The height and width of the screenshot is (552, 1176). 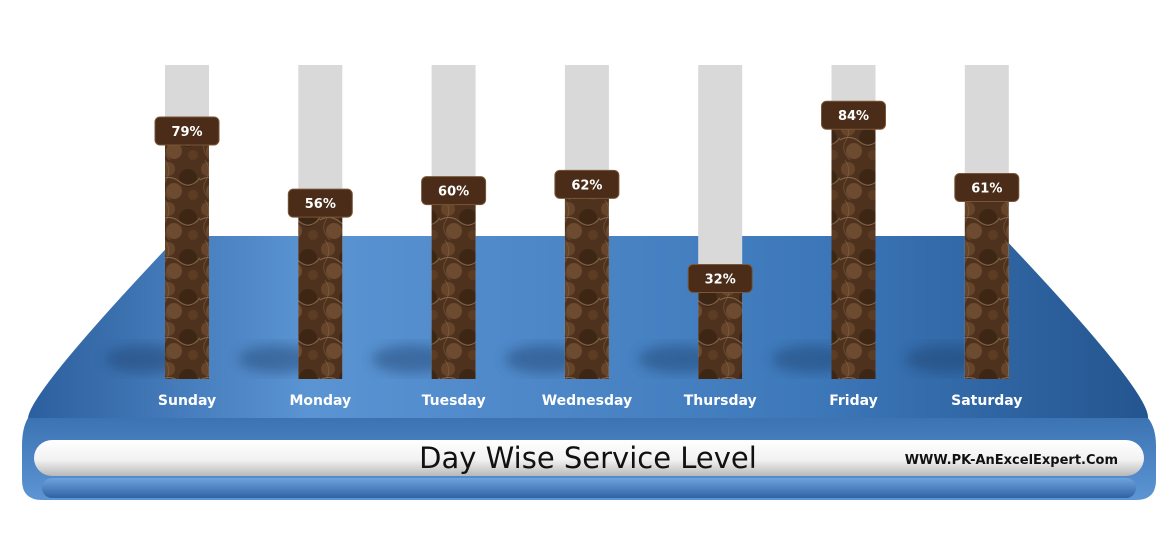 I want to click on data-label-saturday: 61%, so click(x=986, y=188).